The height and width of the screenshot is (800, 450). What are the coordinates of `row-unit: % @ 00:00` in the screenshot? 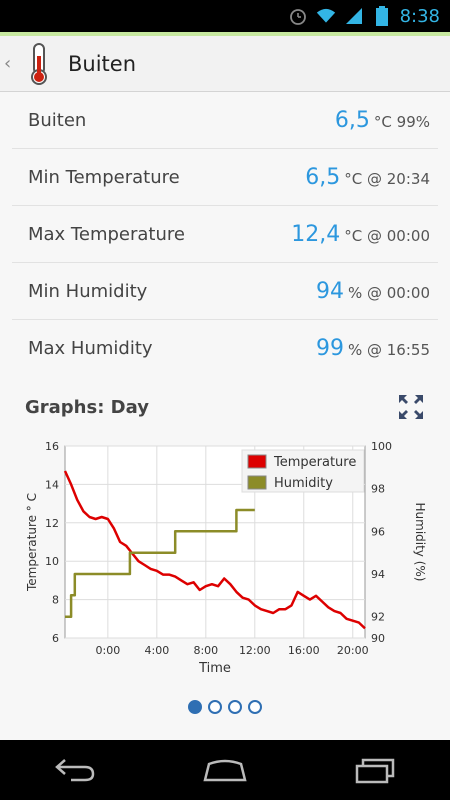 It's located at (388, 292).